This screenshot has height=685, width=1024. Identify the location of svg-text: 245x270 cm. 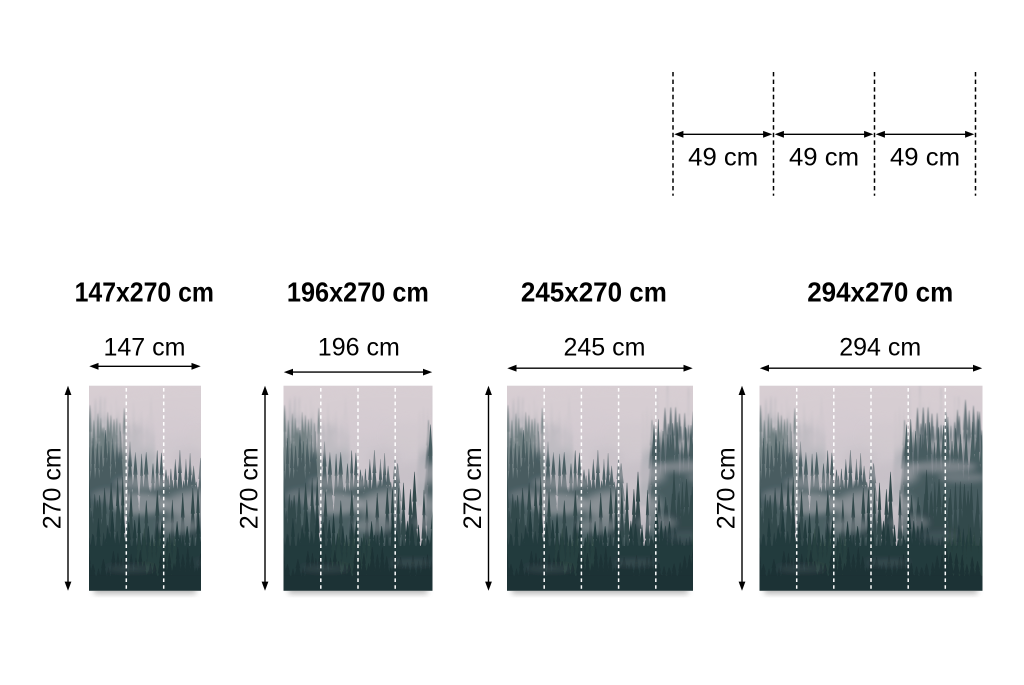
(594, 291).